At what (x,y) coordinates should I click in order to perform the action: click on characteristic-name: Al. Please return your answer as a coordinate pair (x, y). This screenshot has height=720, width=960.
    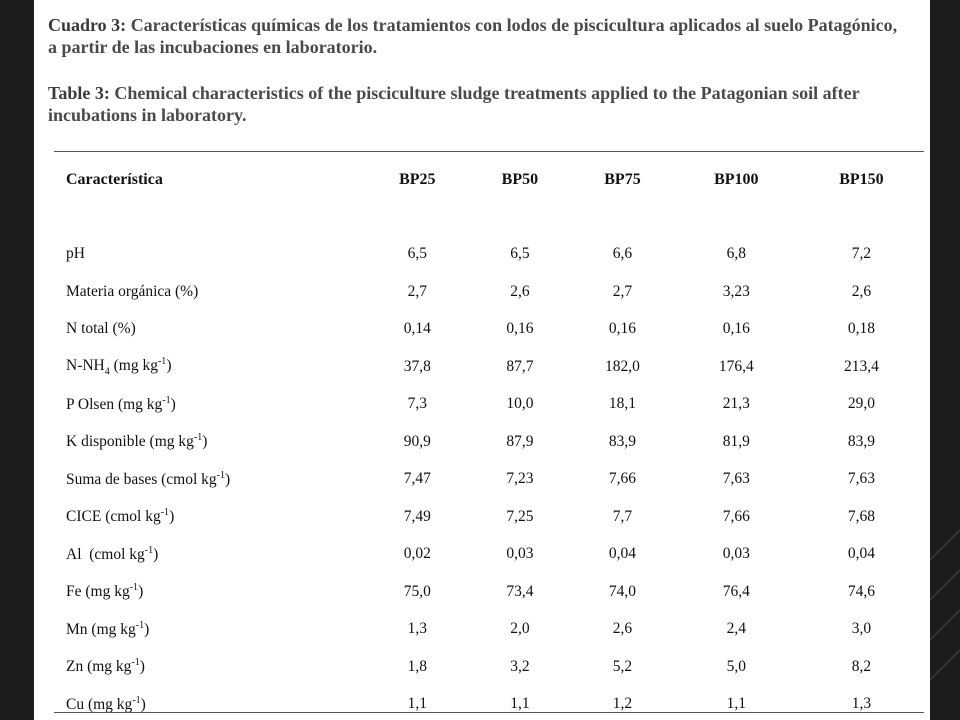
    Looking at the image, I should click on (74, 554).